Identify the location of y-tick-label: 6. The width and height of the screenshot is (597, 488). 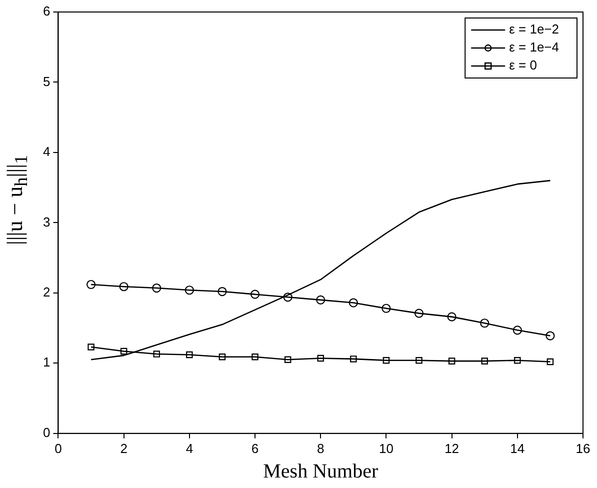
(46, 11).